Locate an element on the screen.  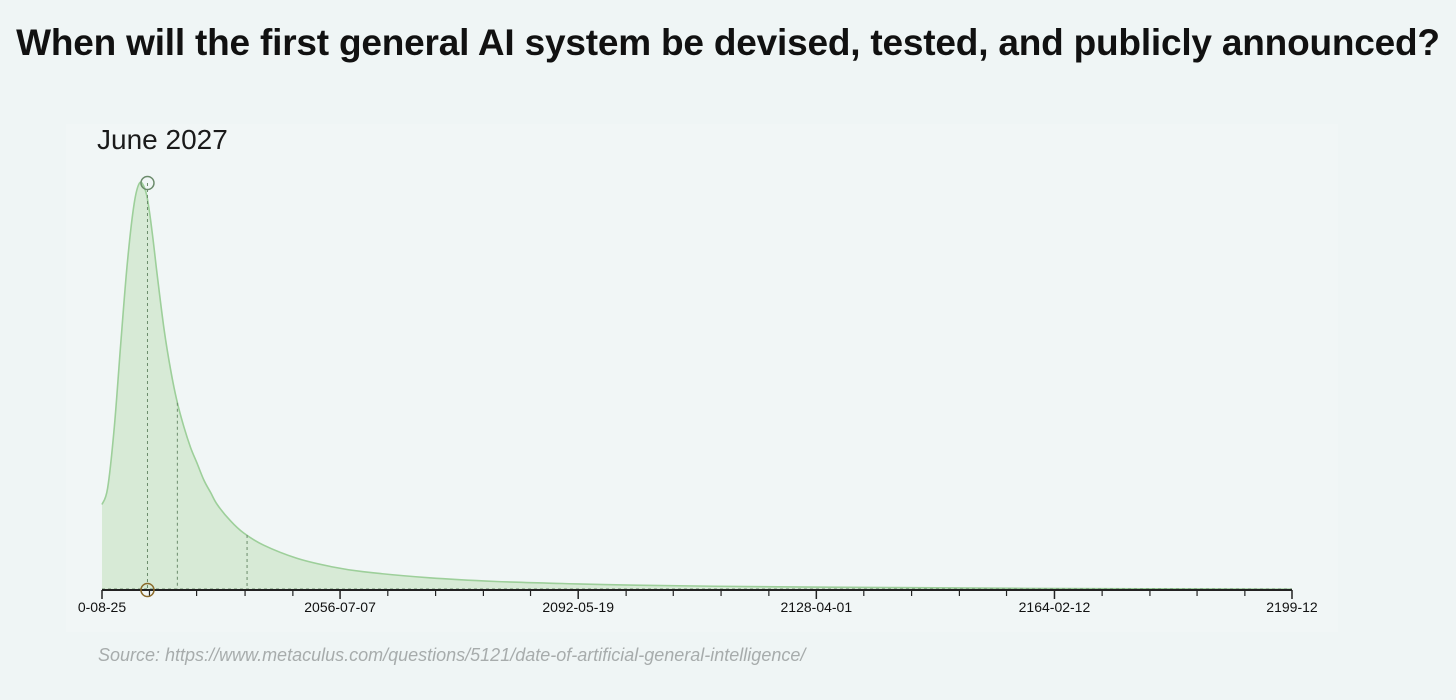
hover-date-label: June 2027 is located at coordinates (162, 139).